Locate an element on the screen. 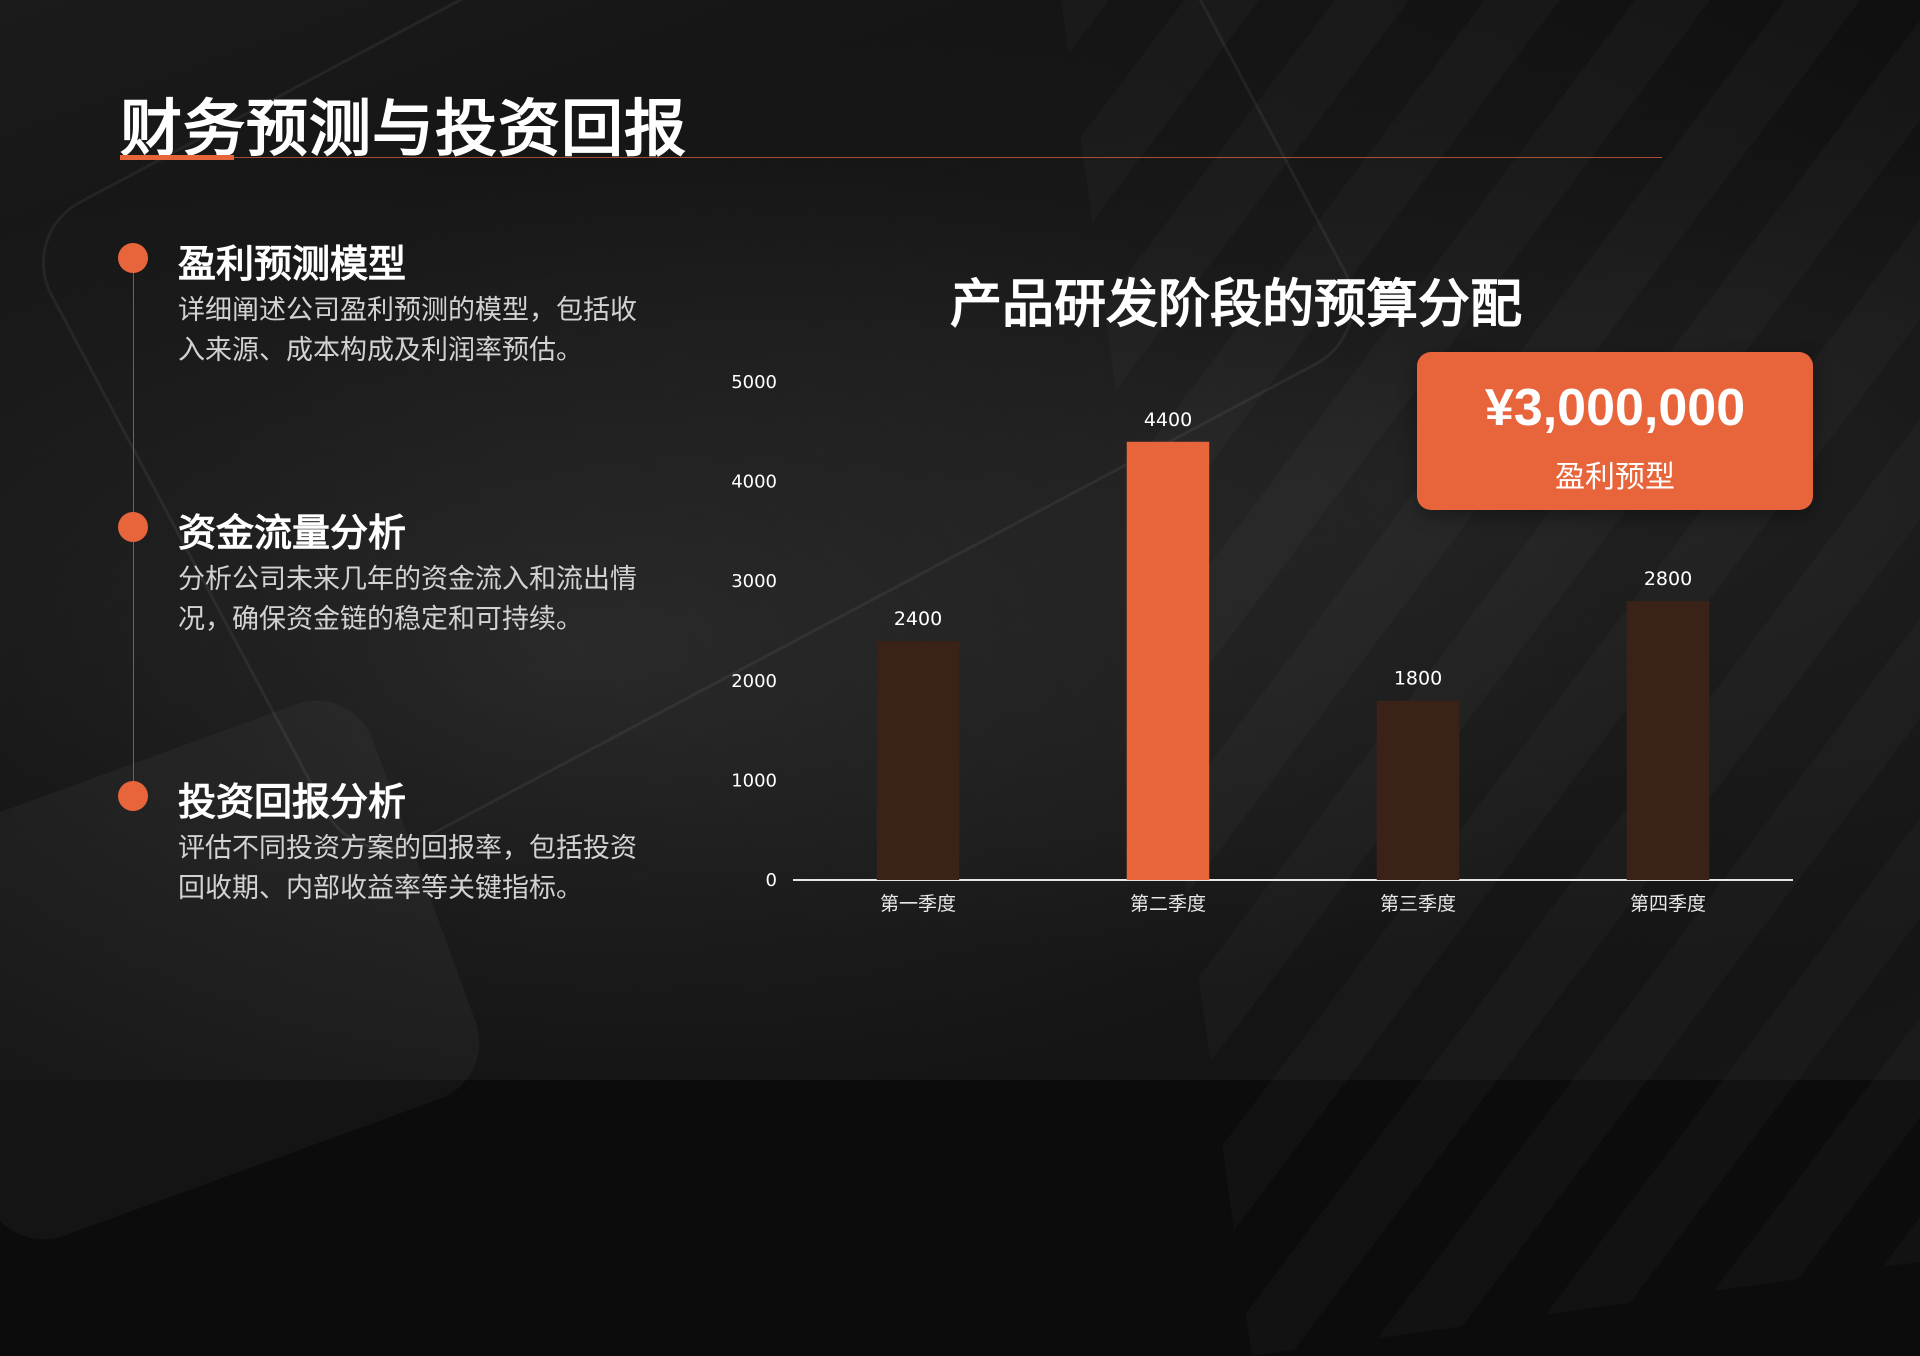 This screenshot has height=1356, width=1920. section-description: 评估不同投资方案的回报率，包括投资回收期、内部收益率等关键指标。 is located at coordinates (407, 868).